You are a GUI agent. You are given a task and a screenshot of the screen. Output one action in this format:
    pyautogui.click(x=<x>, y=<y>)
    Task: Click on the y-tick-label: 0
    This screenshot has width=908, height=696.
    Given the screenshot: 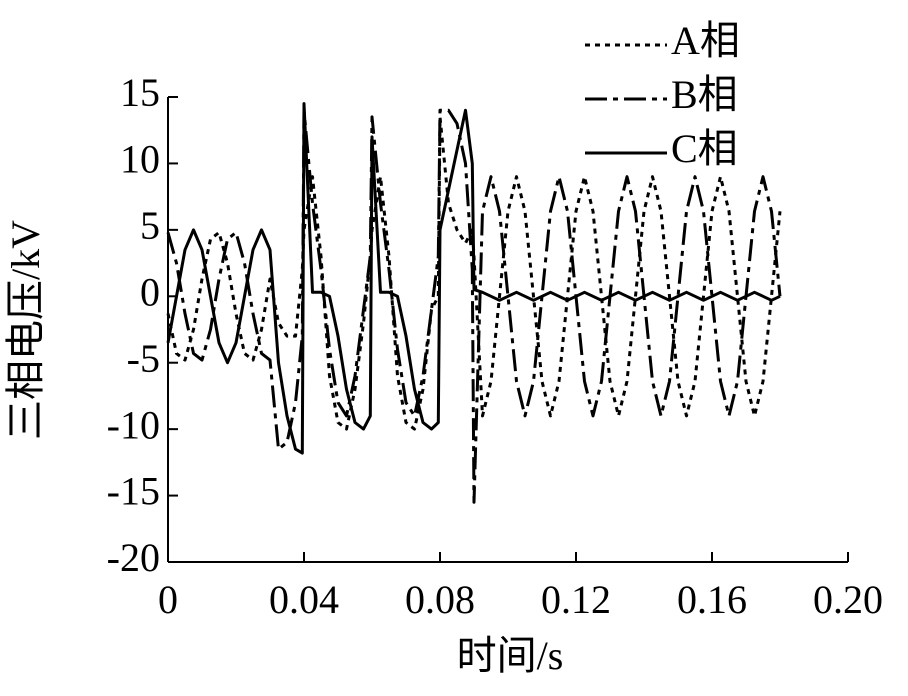 What is the action you would take?
    pyautogui.click(x=150, y=291)
    